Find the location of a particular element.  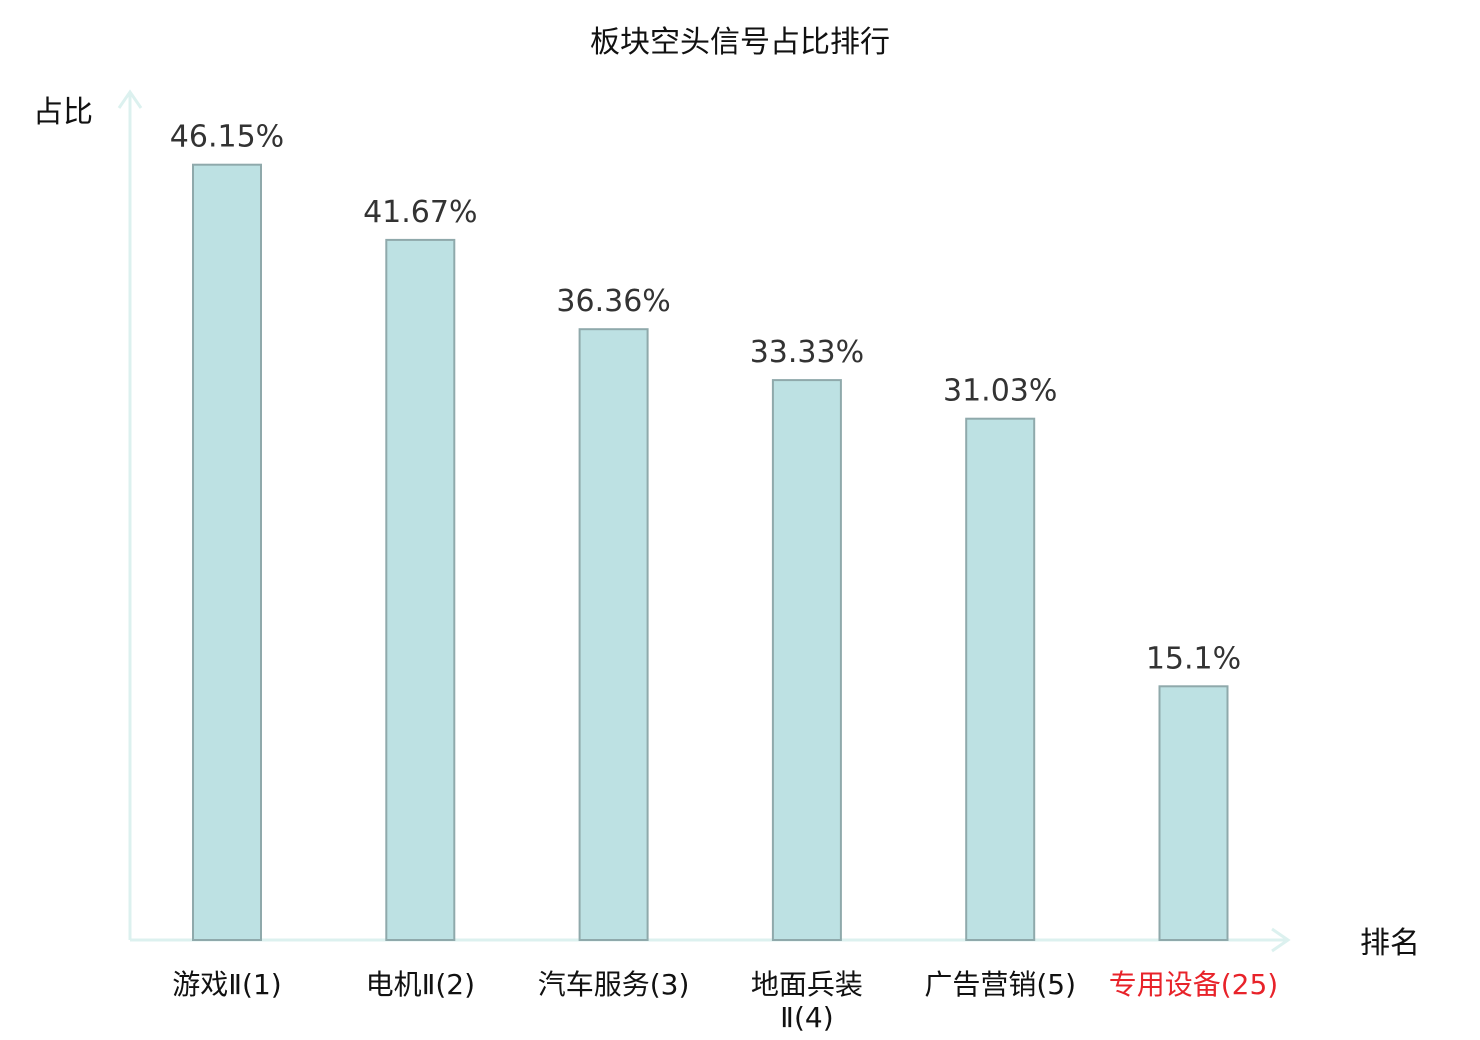

bar-value-label-3: 36.36% is located at coordinates (613, 301).